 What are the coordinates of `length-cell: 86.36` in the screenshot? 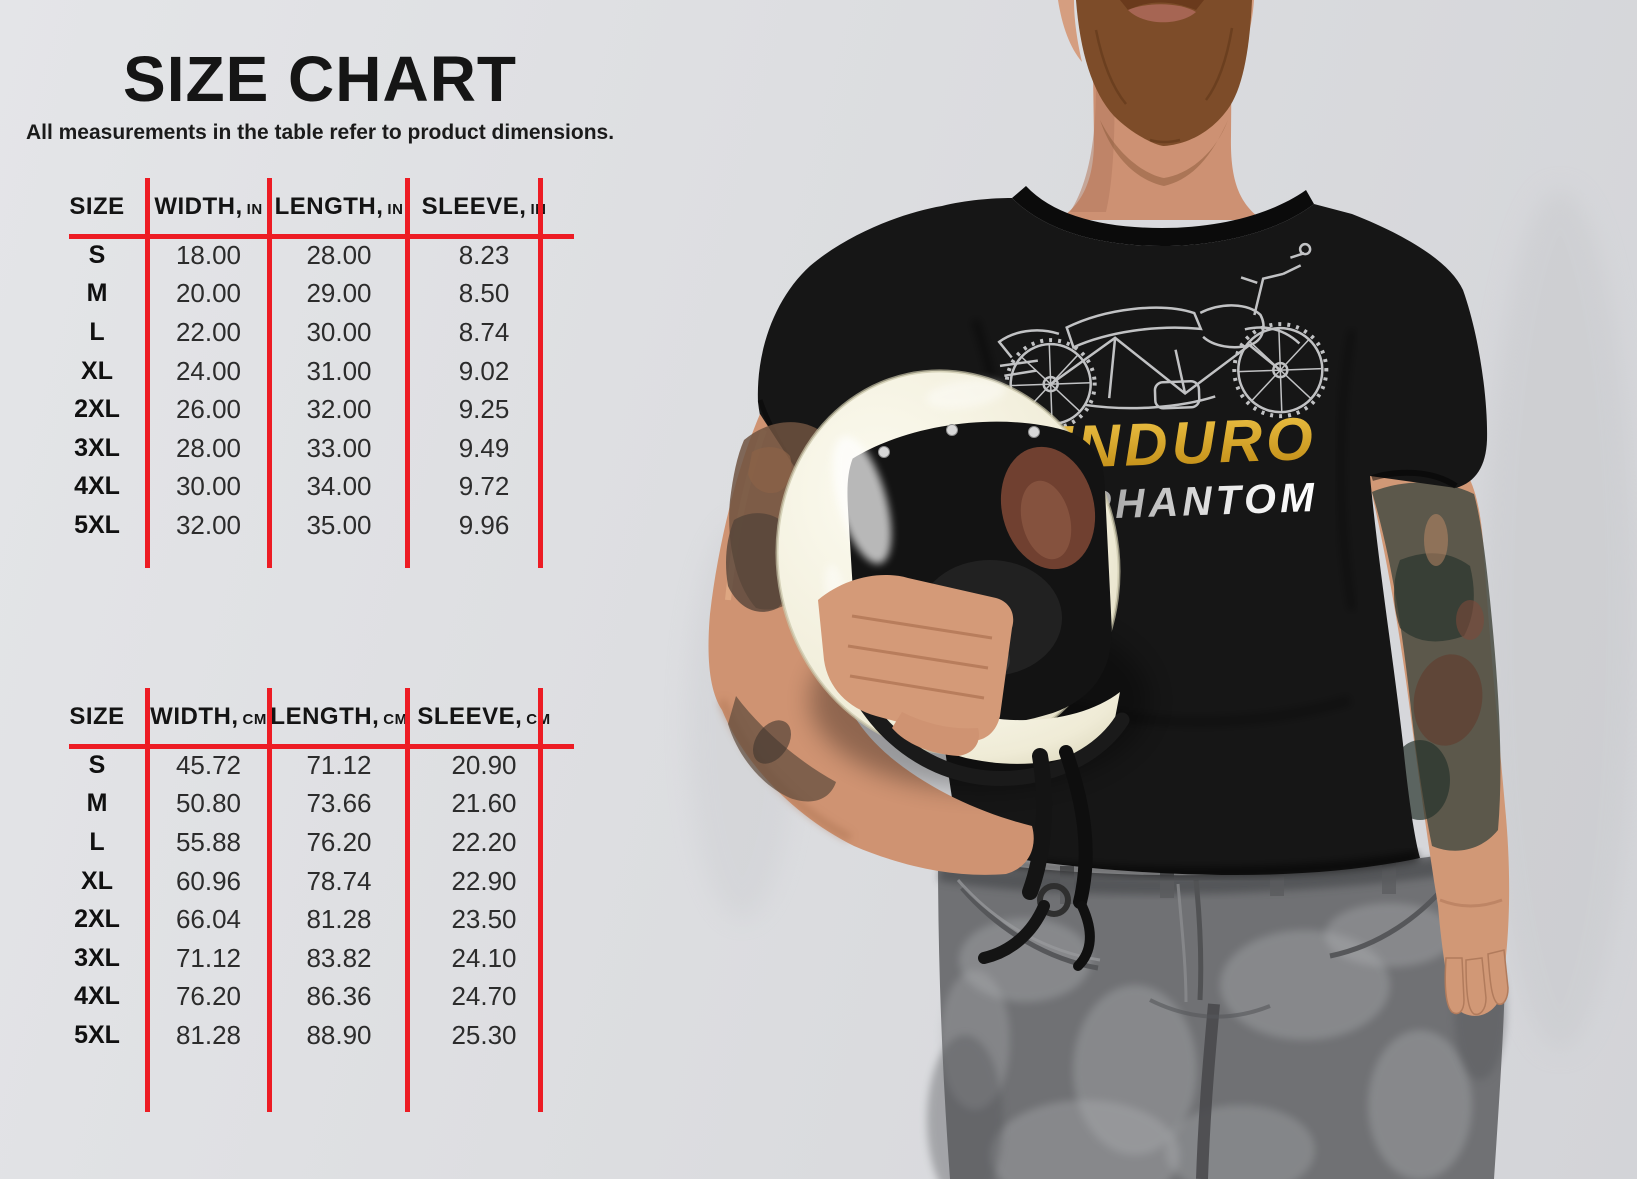 It's located at (339, 996).